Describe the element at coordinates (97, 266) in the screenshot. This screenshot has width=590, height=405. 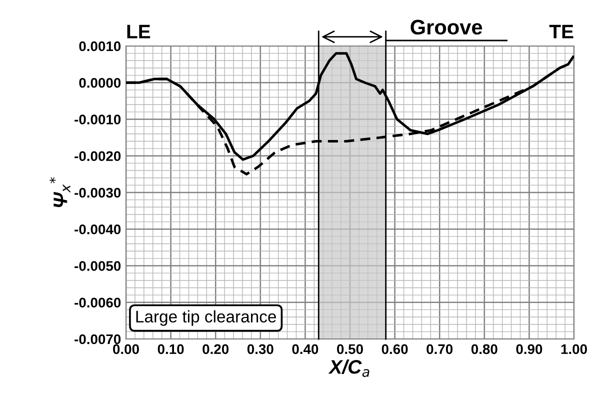
I see `y-tick-label: -0.0050` at that location.